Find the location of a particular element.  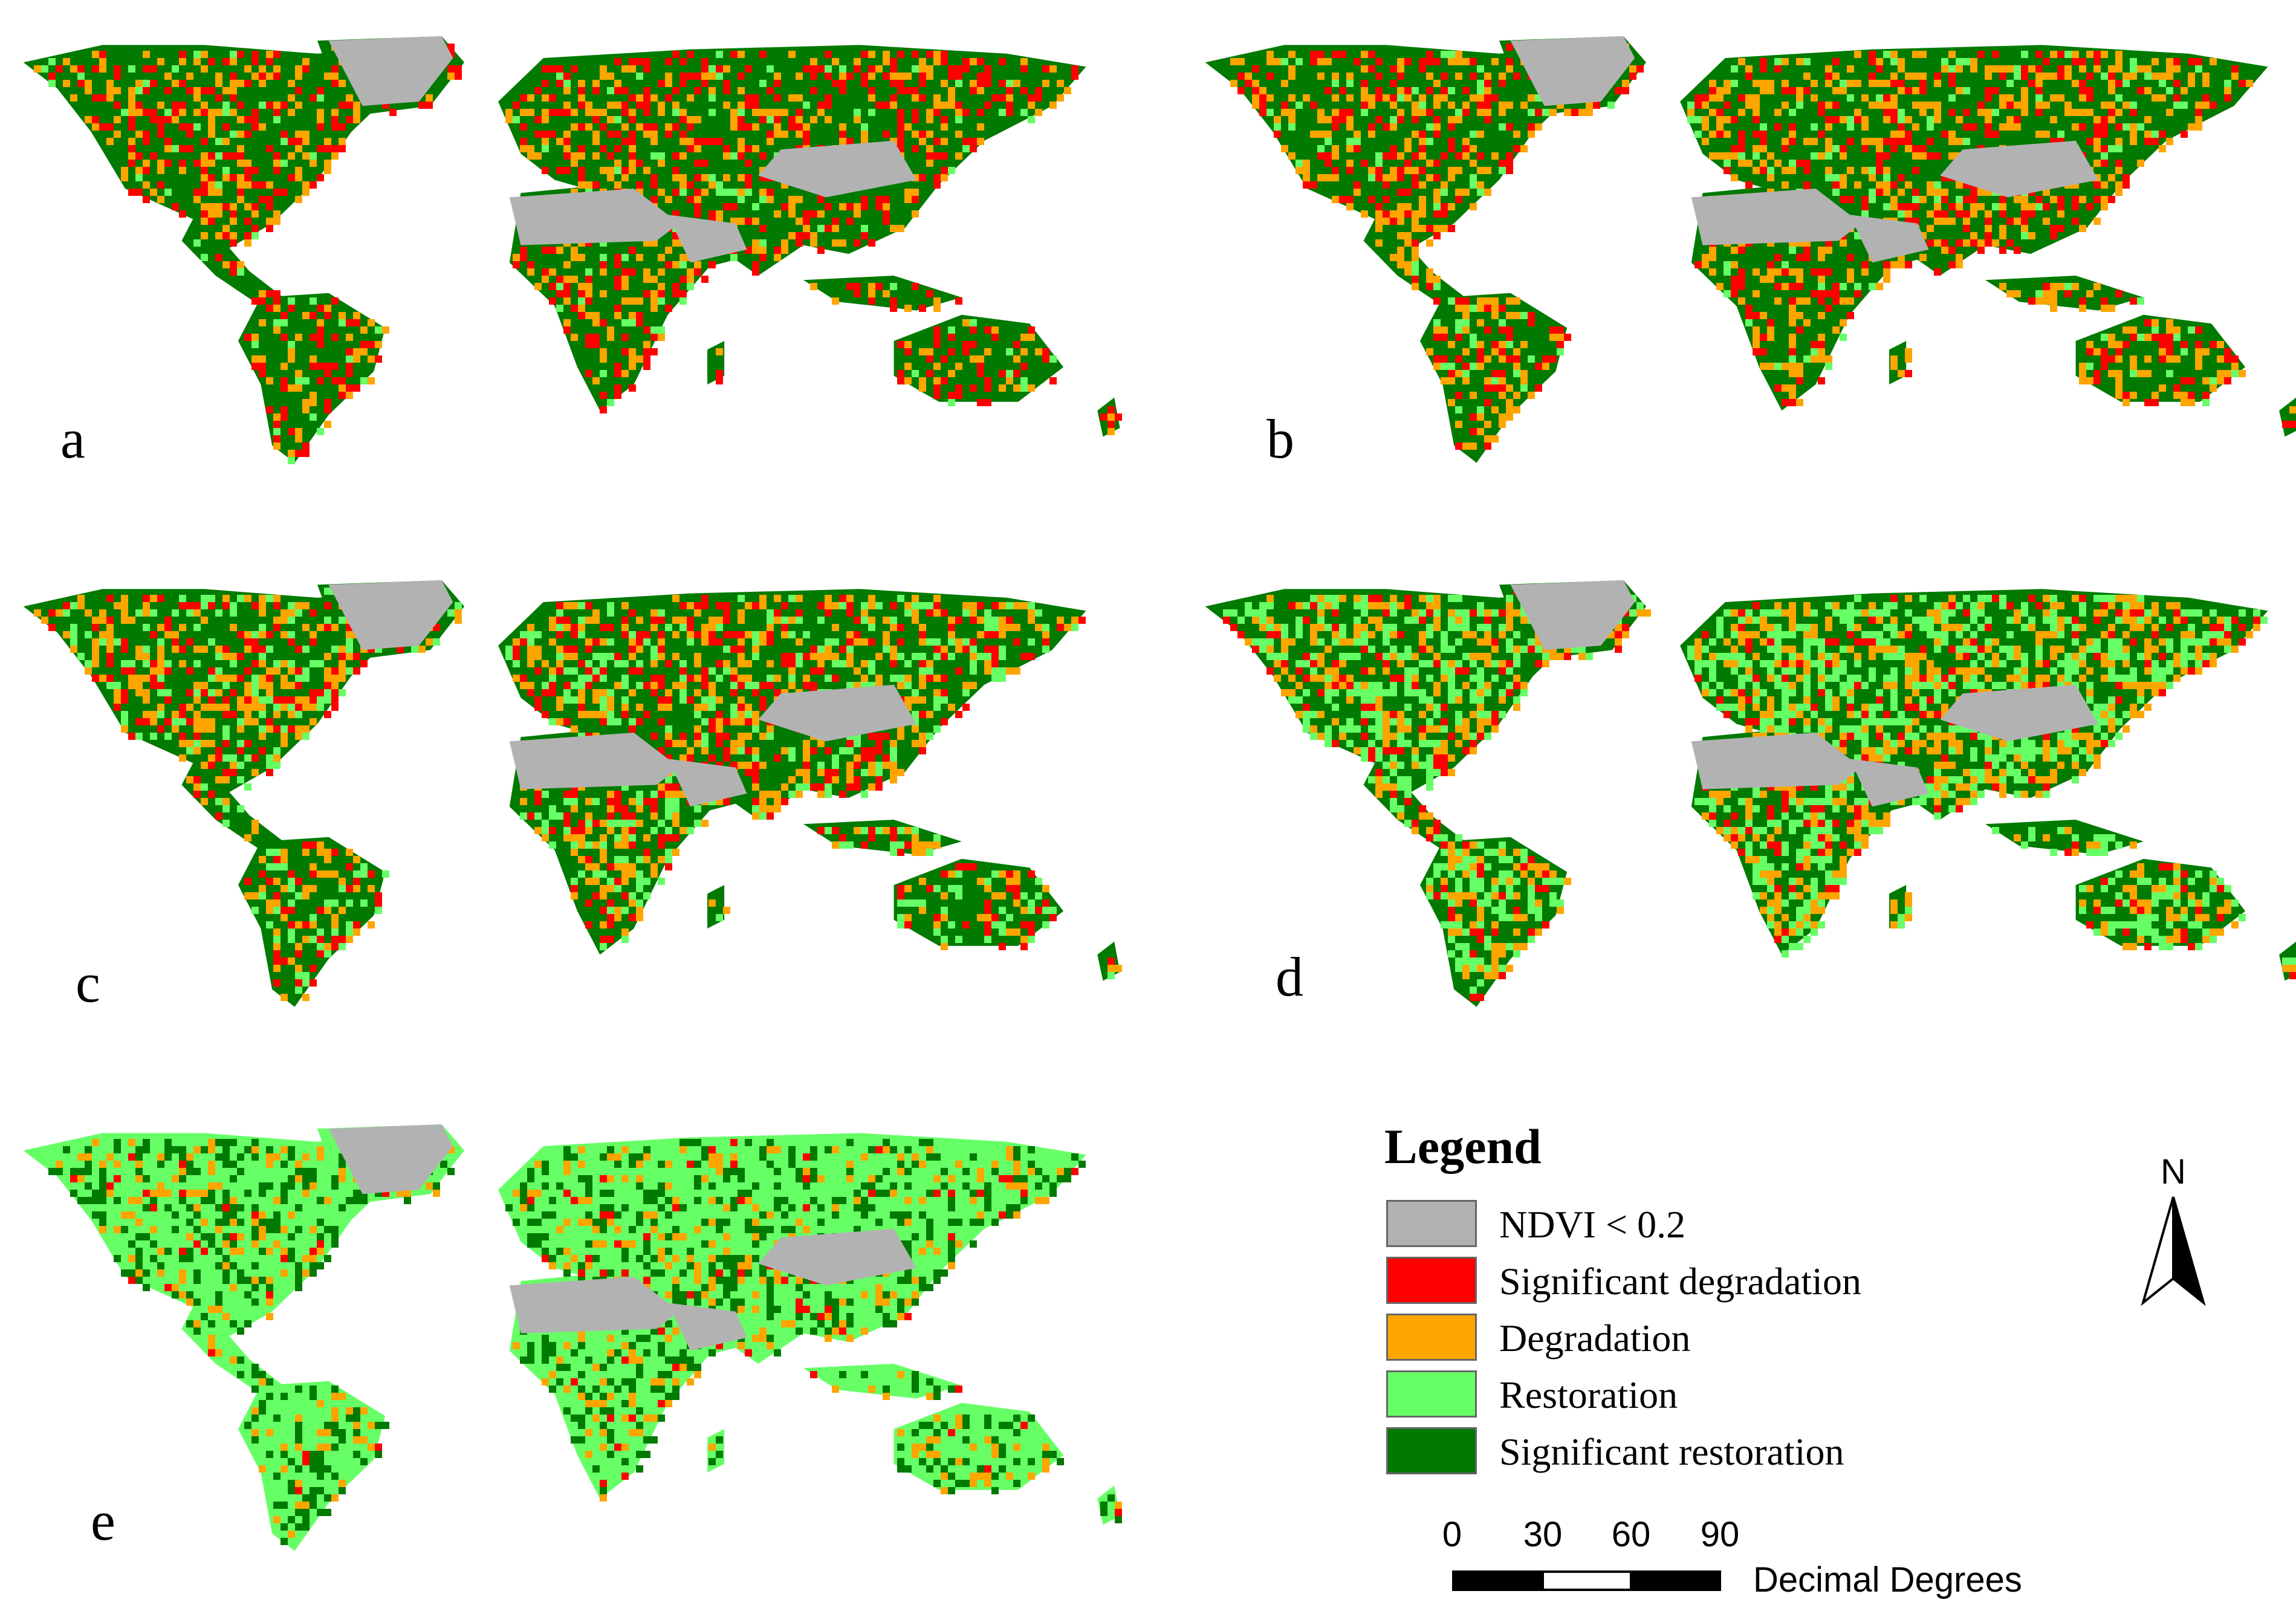

continent-northAmerica is located at coordinates (210, 148).